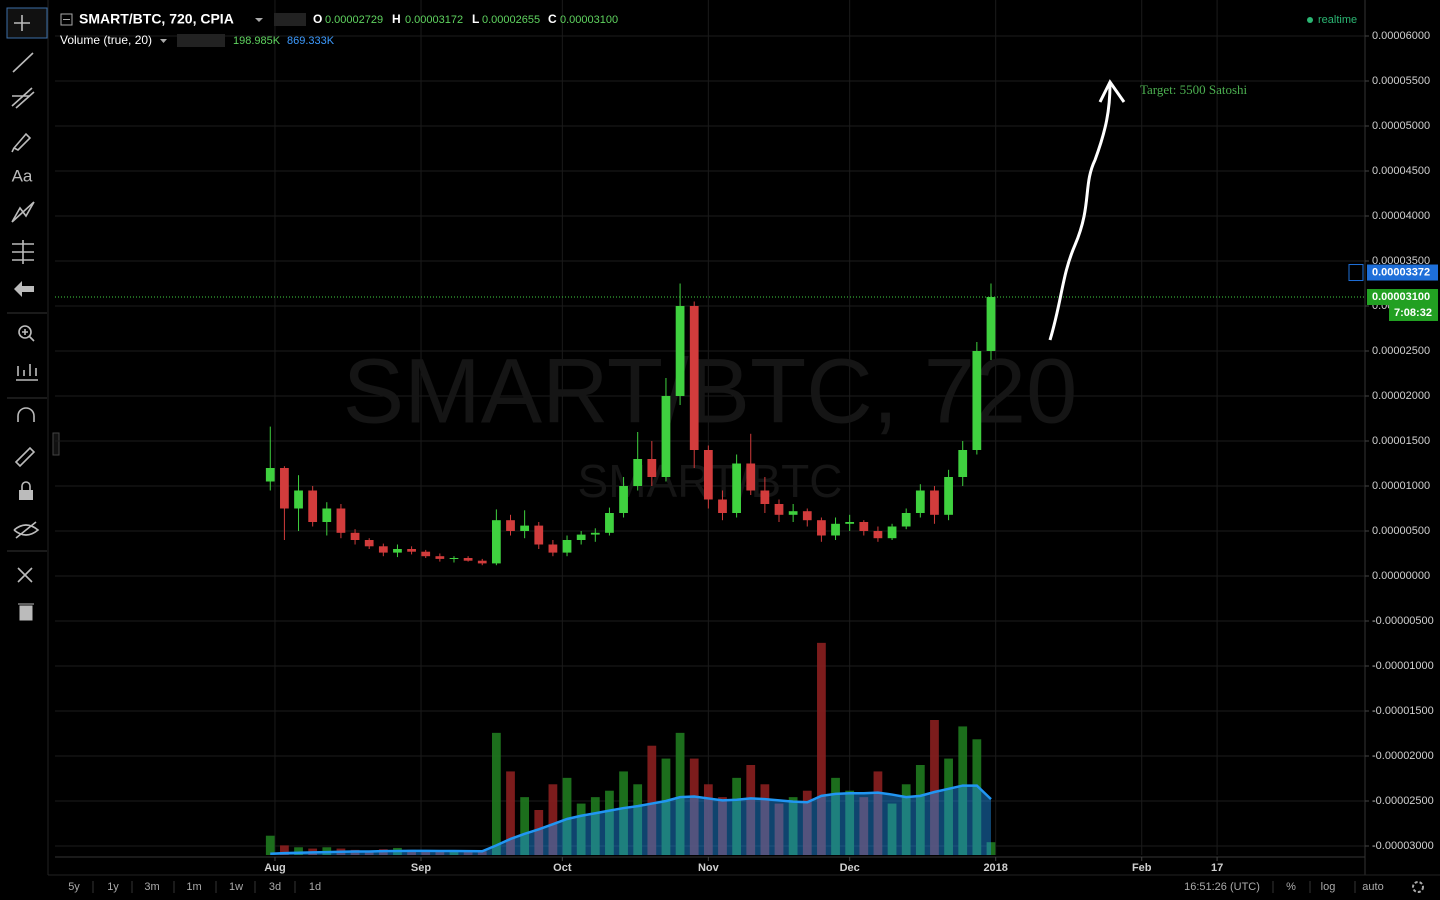 The height and width of the screenshot is (900, 1440). Describe the element at coordinates (151, 887) in the screenshot. I see `timeframe-button: 3m` at that location.